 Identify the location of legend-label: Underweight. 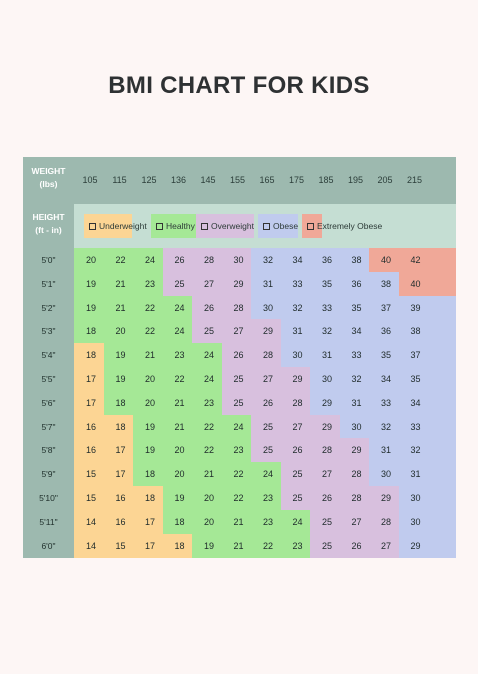
(123, 226).